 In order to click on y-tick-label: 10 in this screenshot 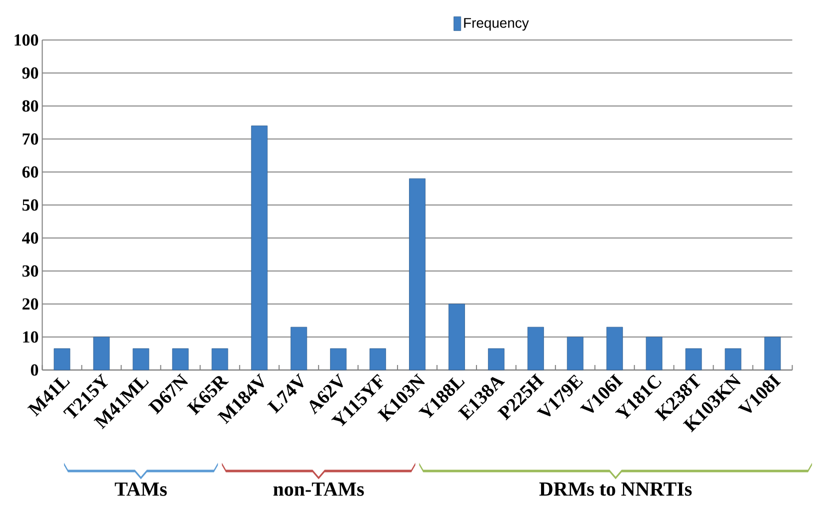, I will do `click(30, 337)`.